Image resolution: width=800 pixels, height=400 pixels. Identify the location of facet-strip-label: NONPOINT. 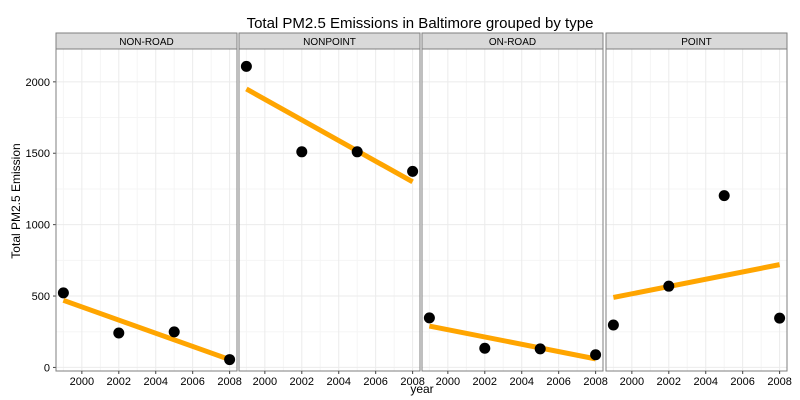
(329, 42).